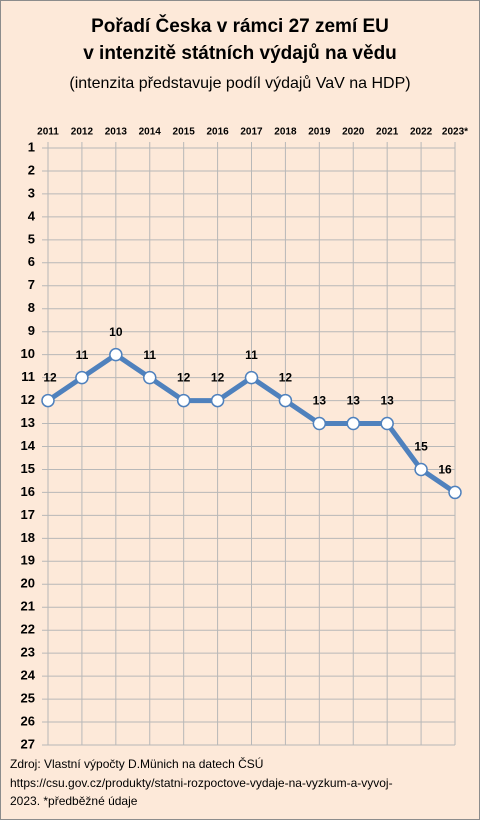  I want to click on y-tick-label: 15, so click(28, 468).